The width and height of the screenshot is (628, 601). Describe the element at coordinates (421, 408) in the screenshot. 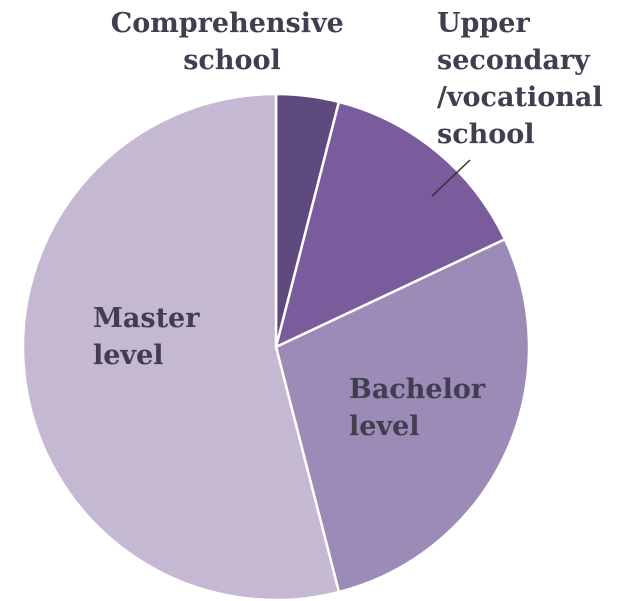

I see `slice-label: Bachelor level` at that location.